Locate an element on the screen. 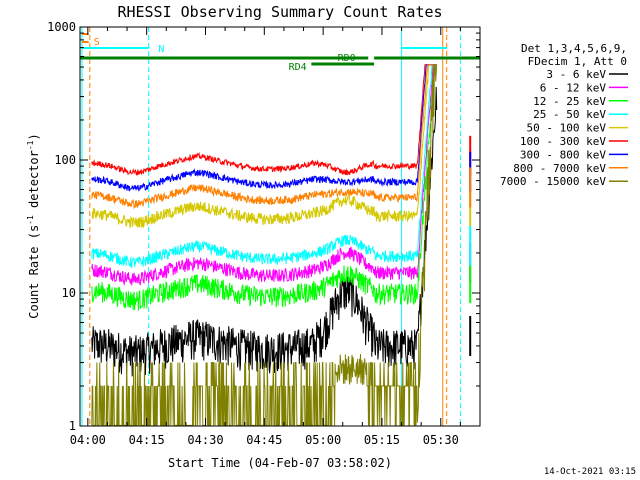 This screenshot has width=640, height=480. flag-label: N is located at coordinates (161, 49).